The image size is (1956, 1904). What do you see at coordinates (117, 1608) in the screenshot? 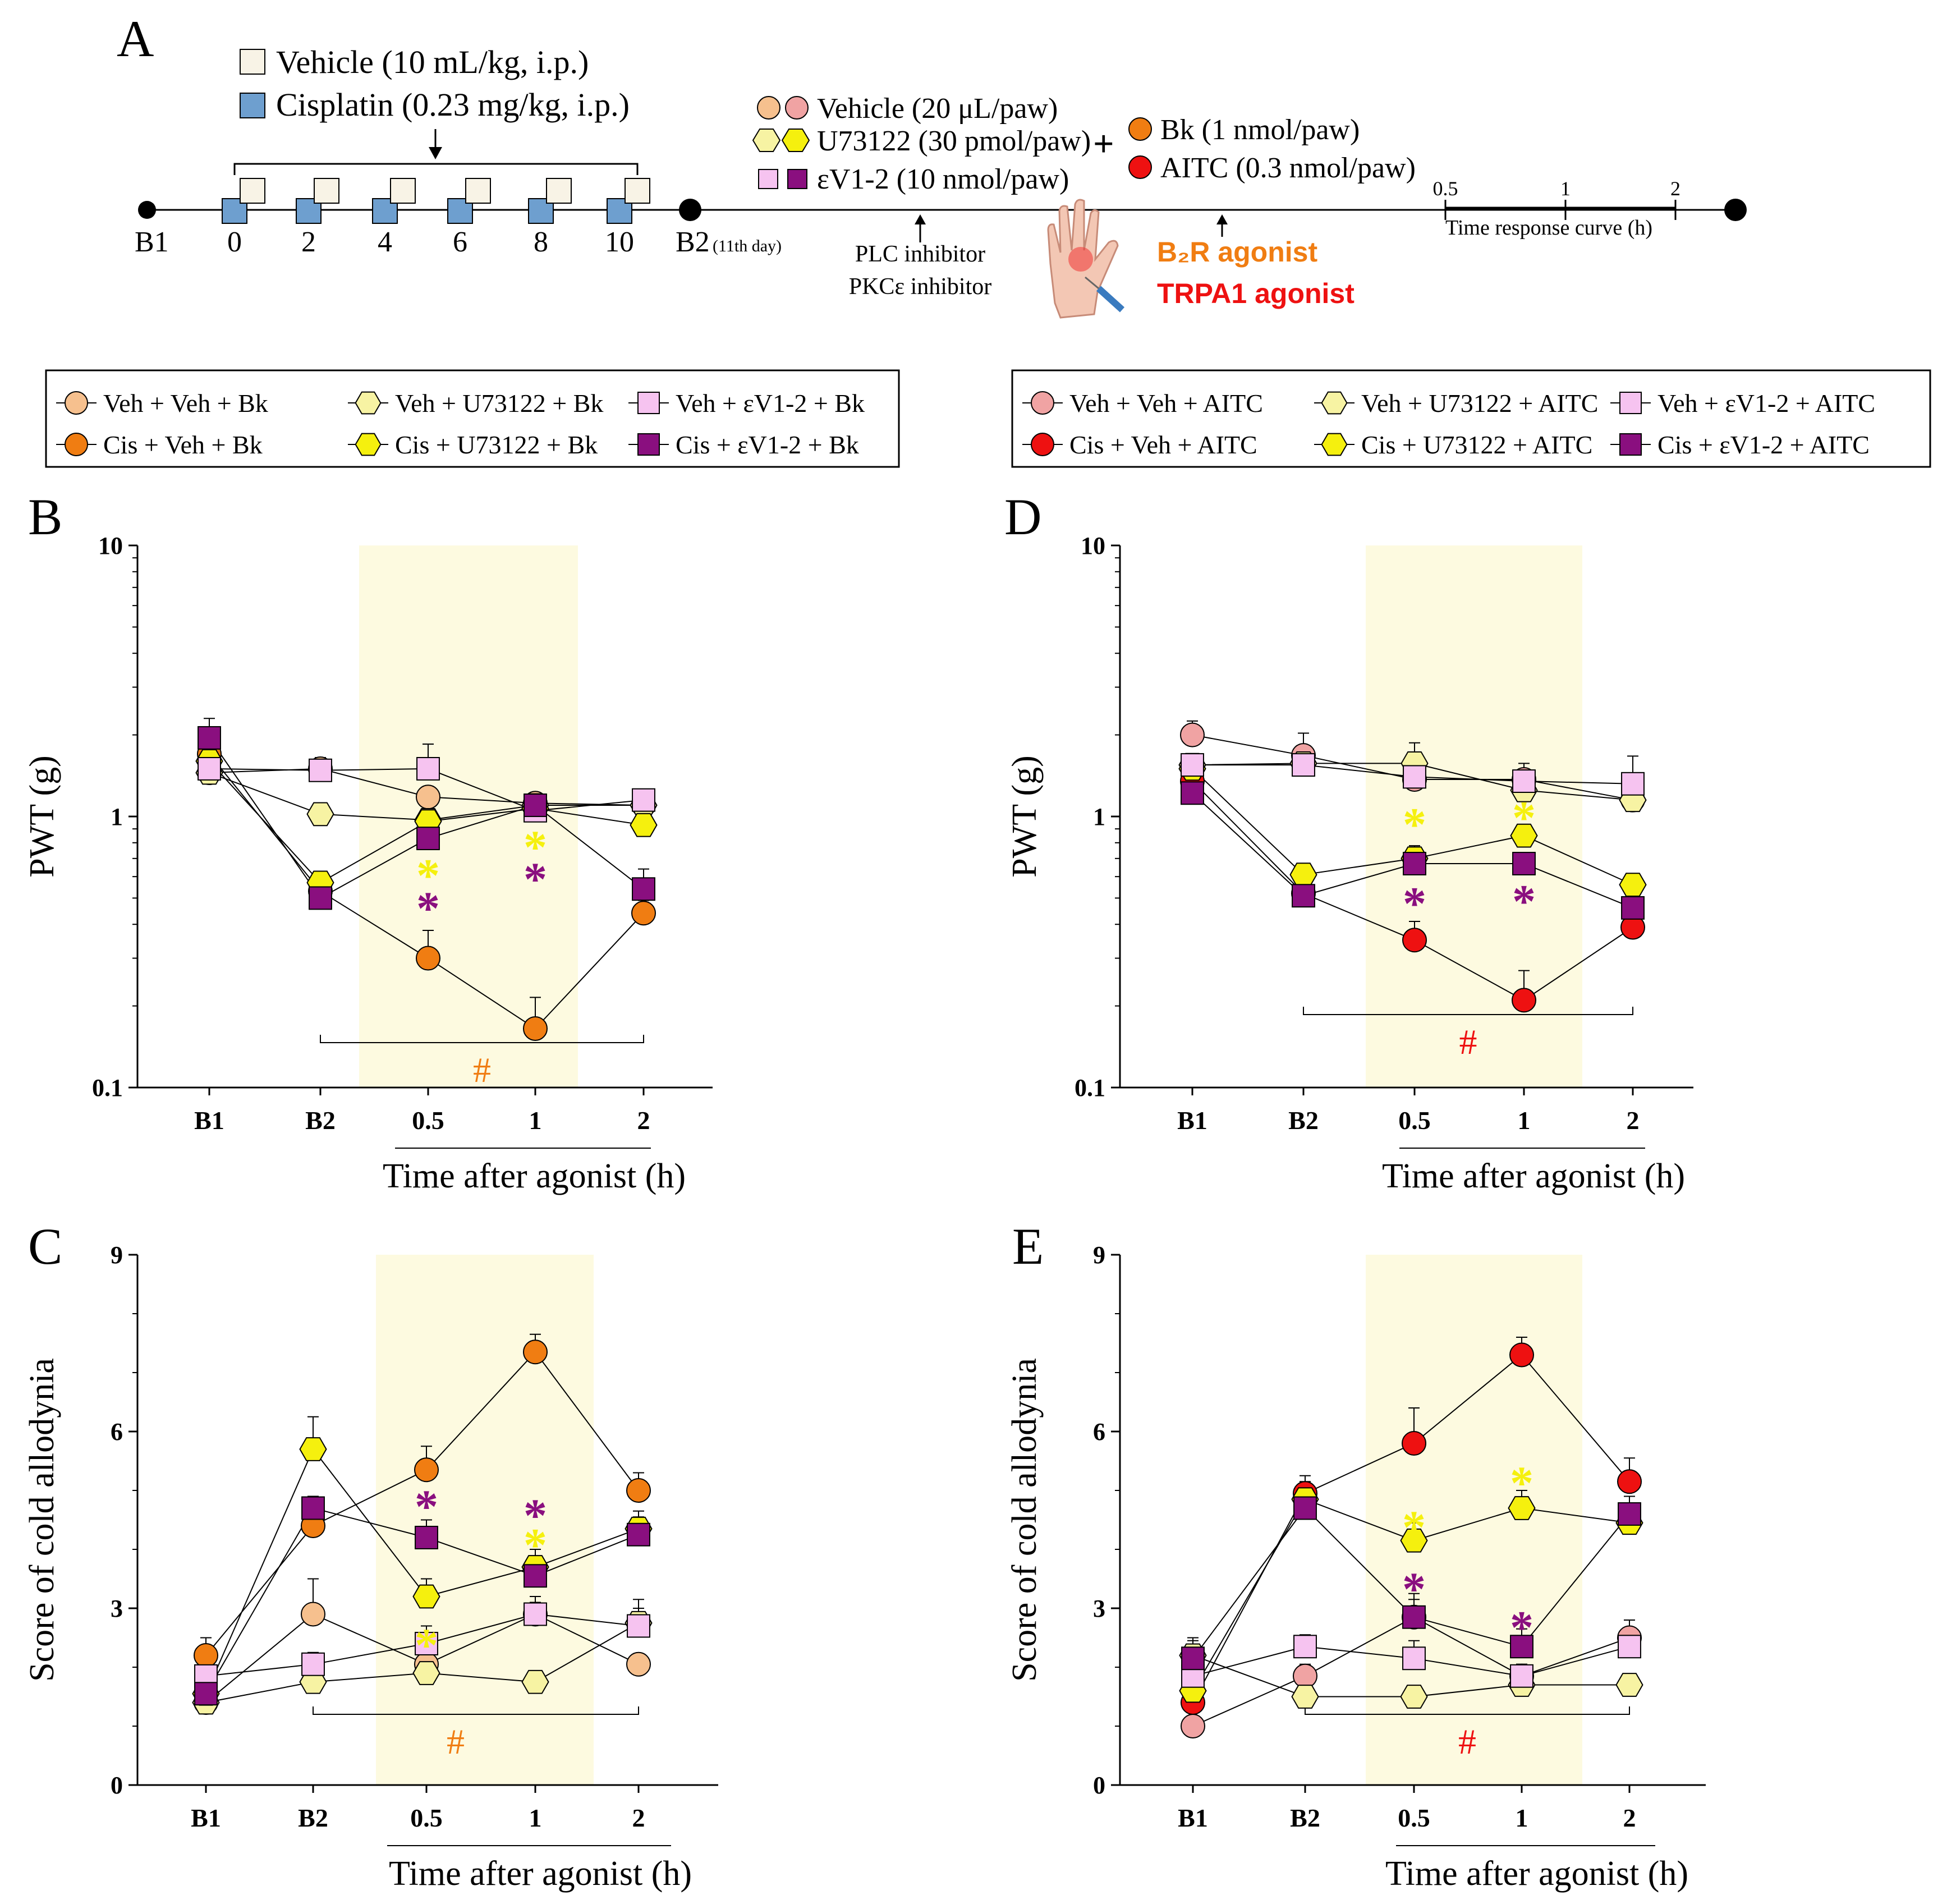
I see `y-tick-label: 3` at bounding box center [117, 1608].